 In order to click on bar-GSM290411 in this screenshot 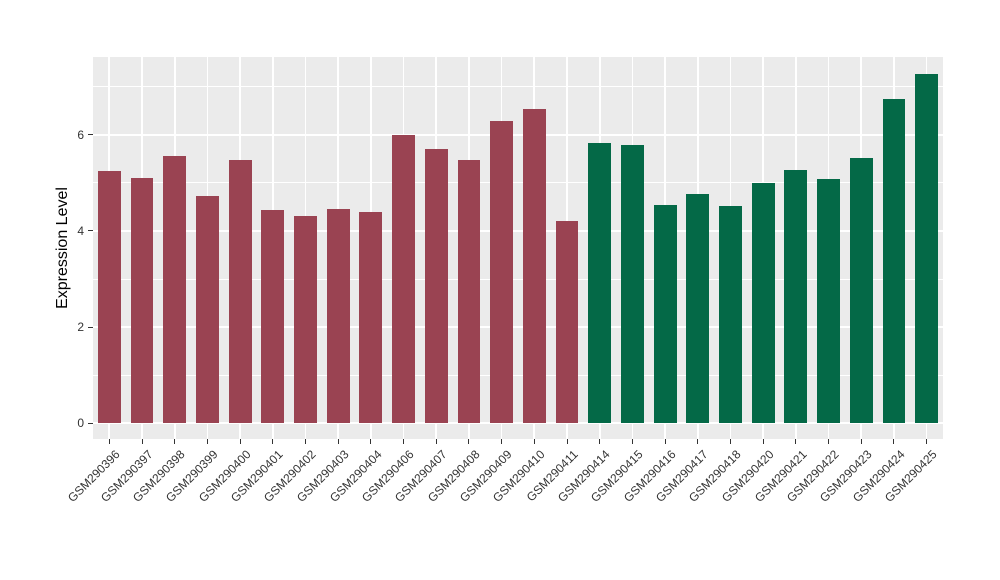, I will do `click(567, 322)`.